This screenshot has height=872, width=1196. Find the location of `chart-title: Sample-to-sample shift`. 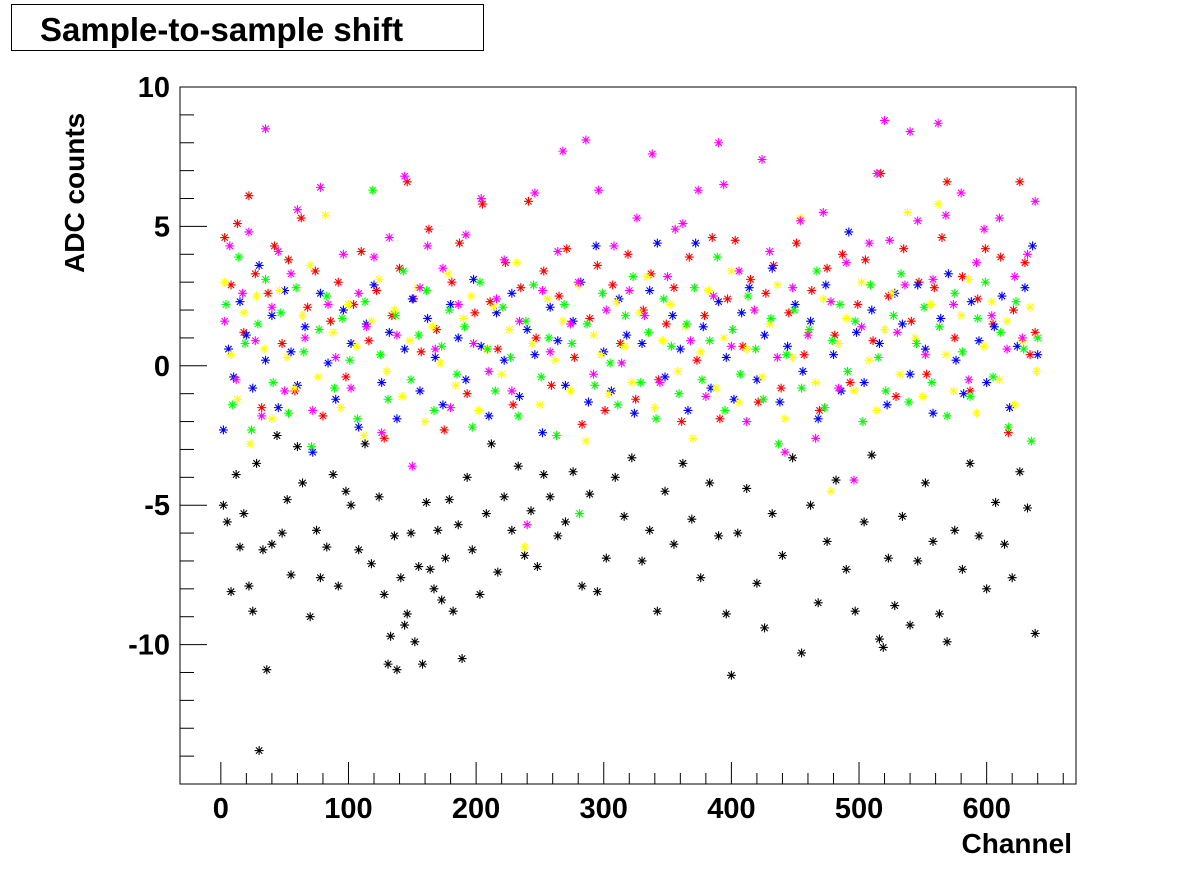

chart-title: Sample-to-sample shift is located at coordinates (222, 29).